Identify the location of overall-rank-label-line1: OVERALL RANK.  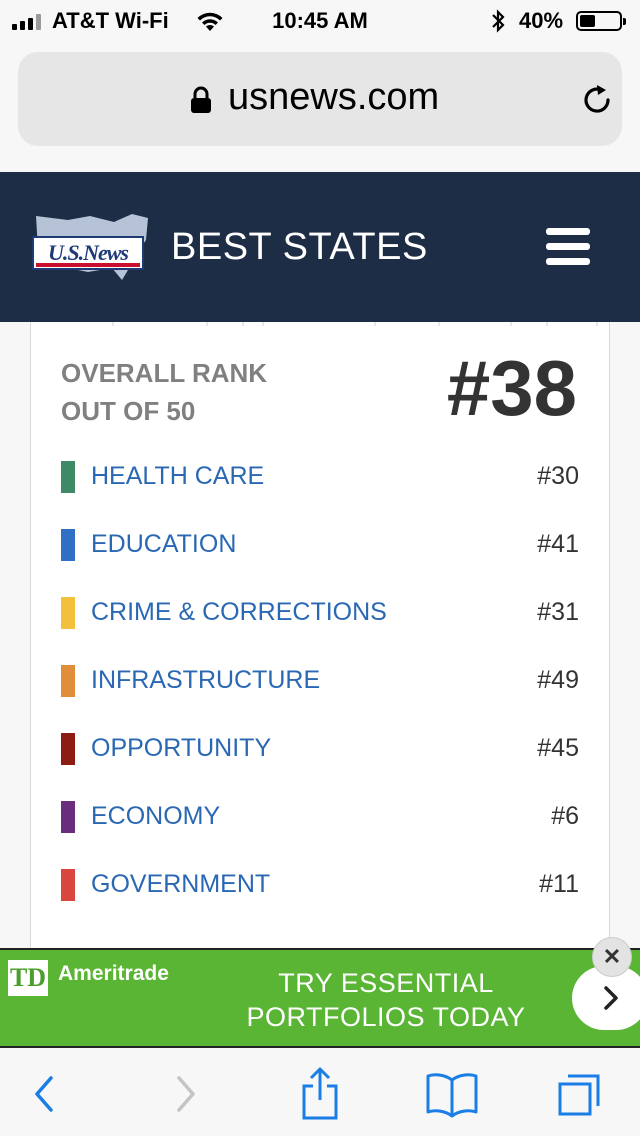
(164, 373).